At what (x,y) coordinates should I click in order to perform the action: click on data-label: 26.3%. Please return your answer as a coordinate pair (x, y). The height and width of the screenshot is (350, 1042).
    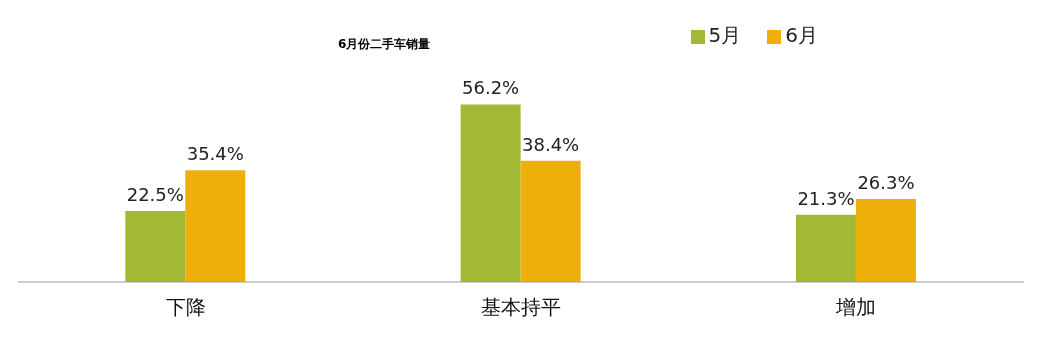
    Looking at the image, I should click on (886, 182).